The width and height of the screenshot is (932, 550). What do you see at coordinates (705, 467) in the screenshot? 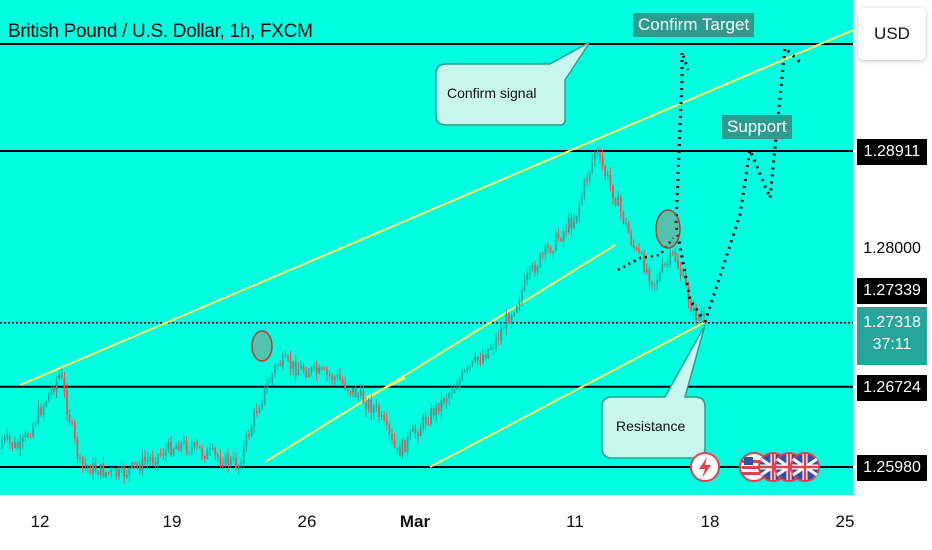
I see `flash-icon` at bounding box center [705, 467].